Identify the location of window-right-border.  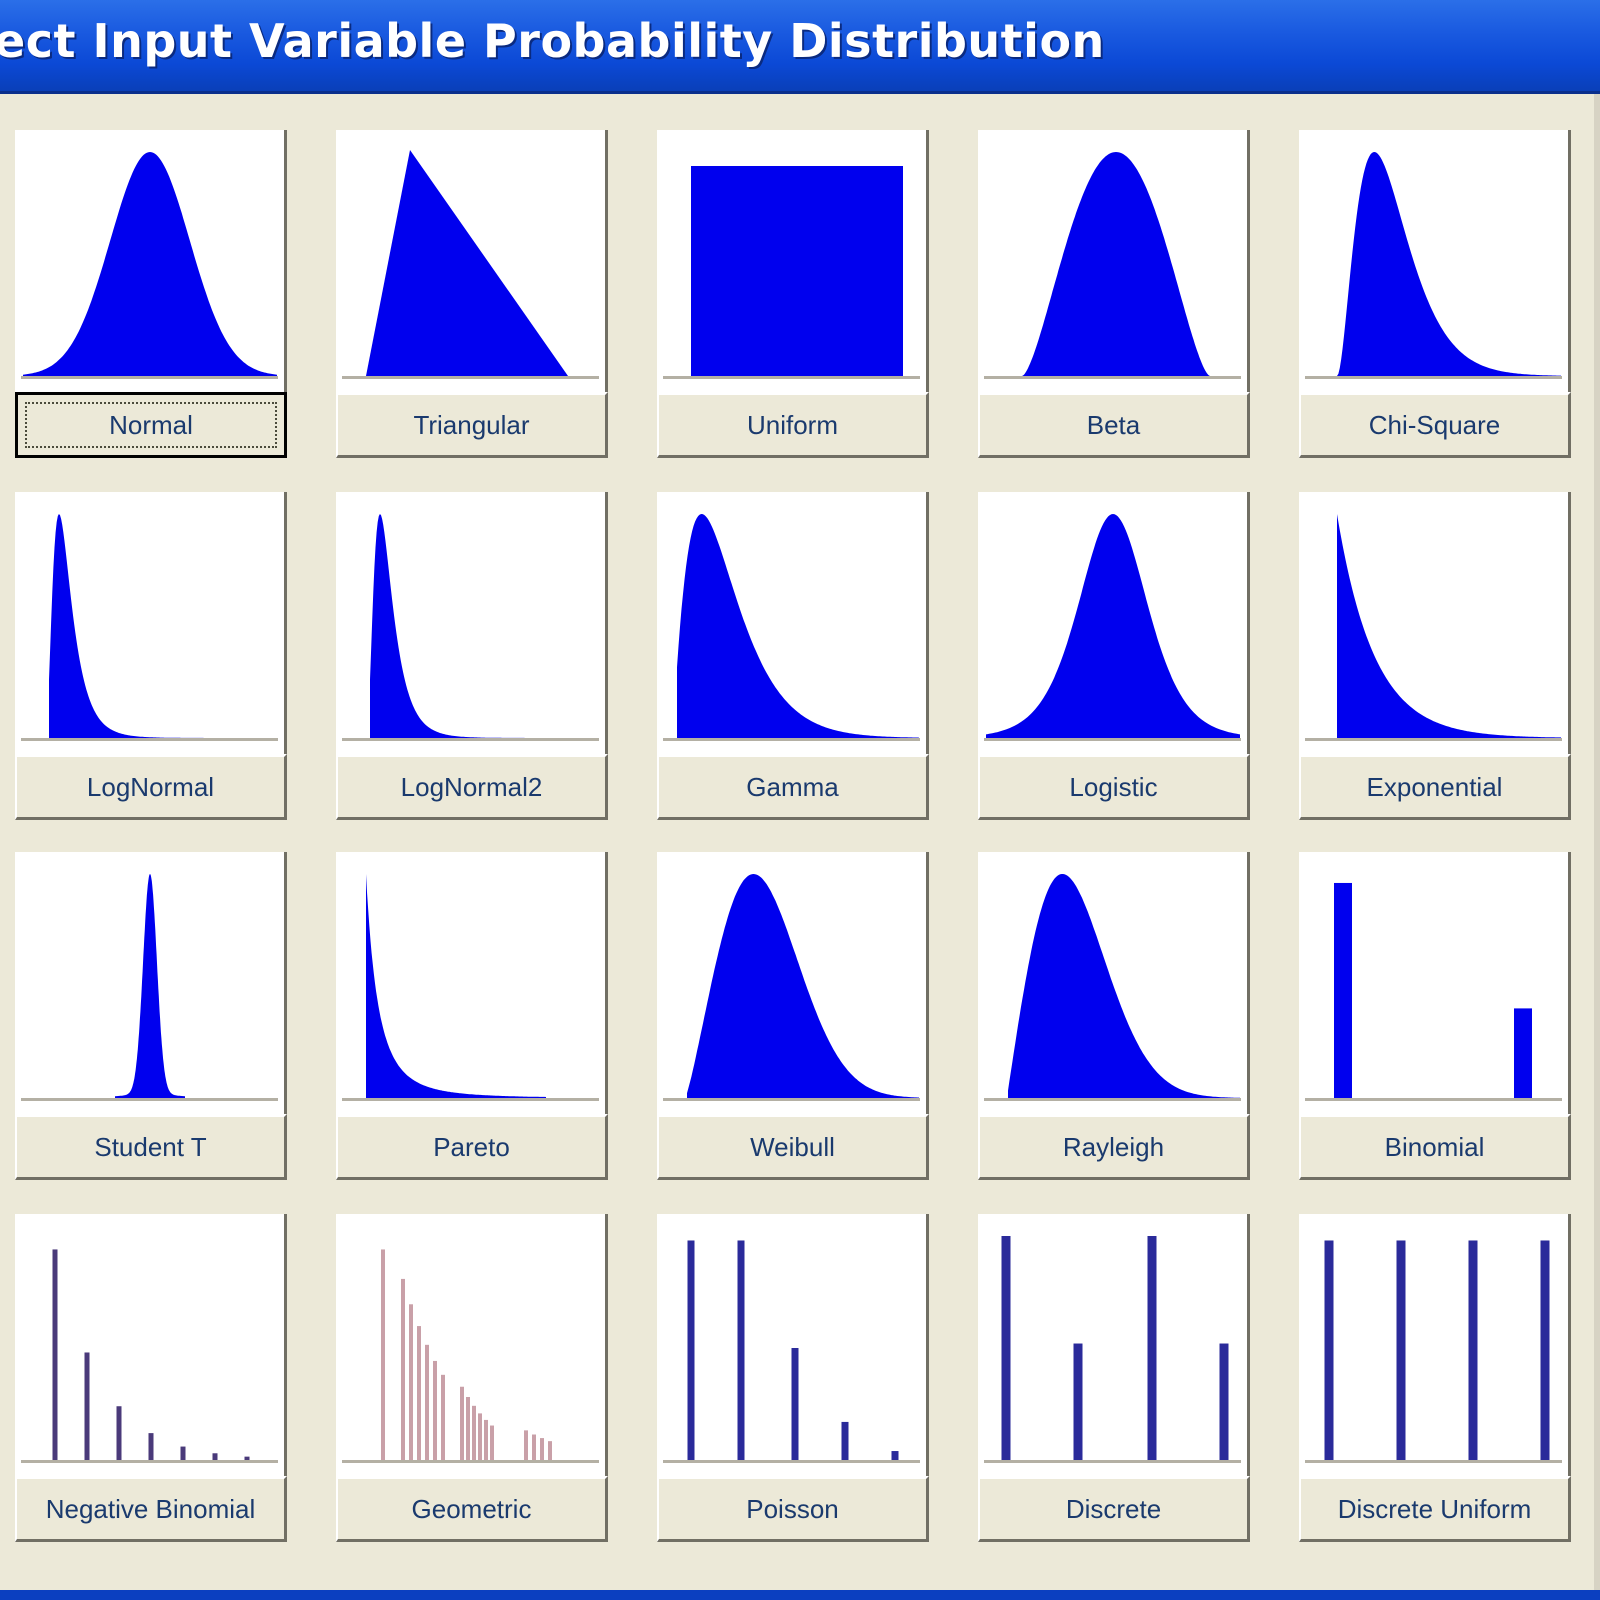
(1597, 847).